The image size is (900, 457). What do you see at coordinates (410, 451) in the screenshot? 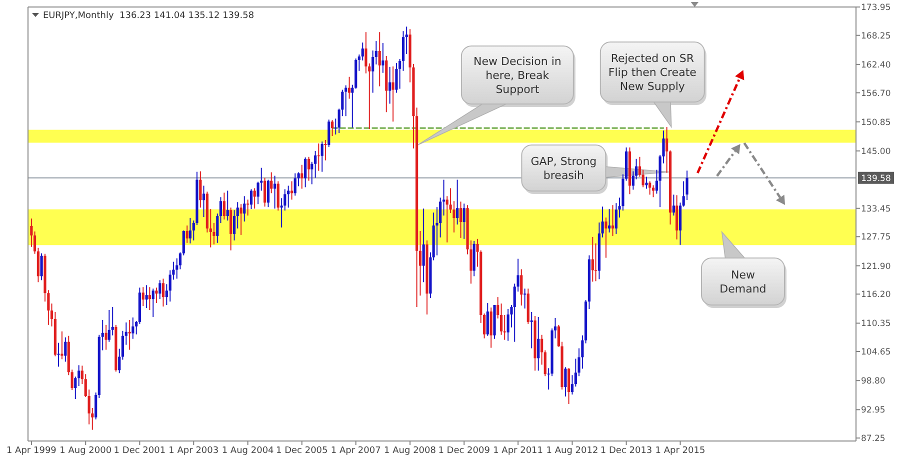
I see `x-tick-label: 1 Aug 2008` at bounding box center [410, 451].